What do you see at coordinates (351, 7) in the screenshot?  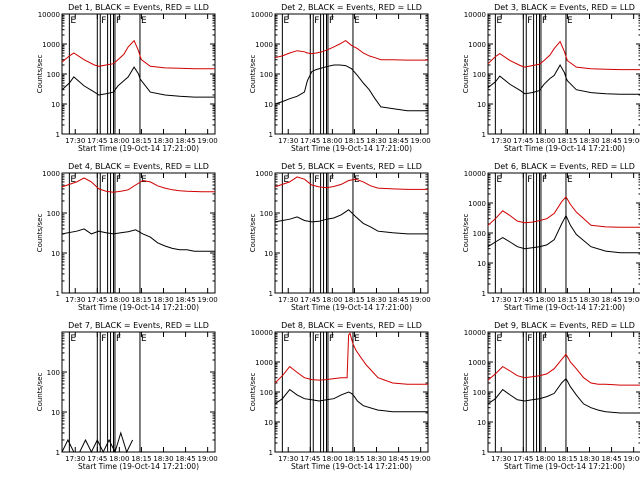 I see `panel-title: Det 2, BLACK = Events, RED = LLD` at bounding box center [351, 7].